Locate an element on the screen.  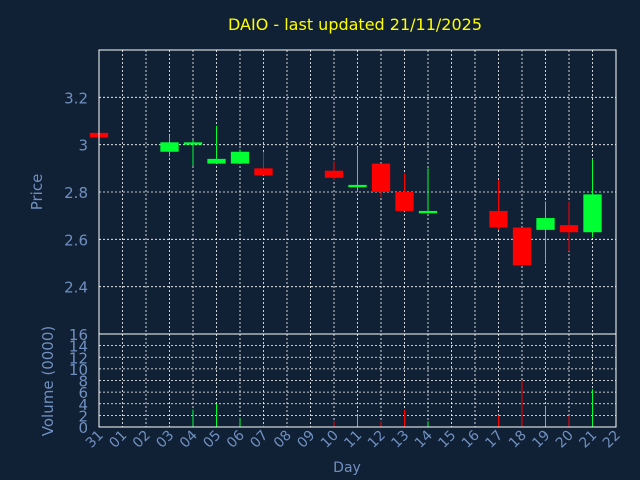
price-axis-label: Price is located at coordinates (37, 192).